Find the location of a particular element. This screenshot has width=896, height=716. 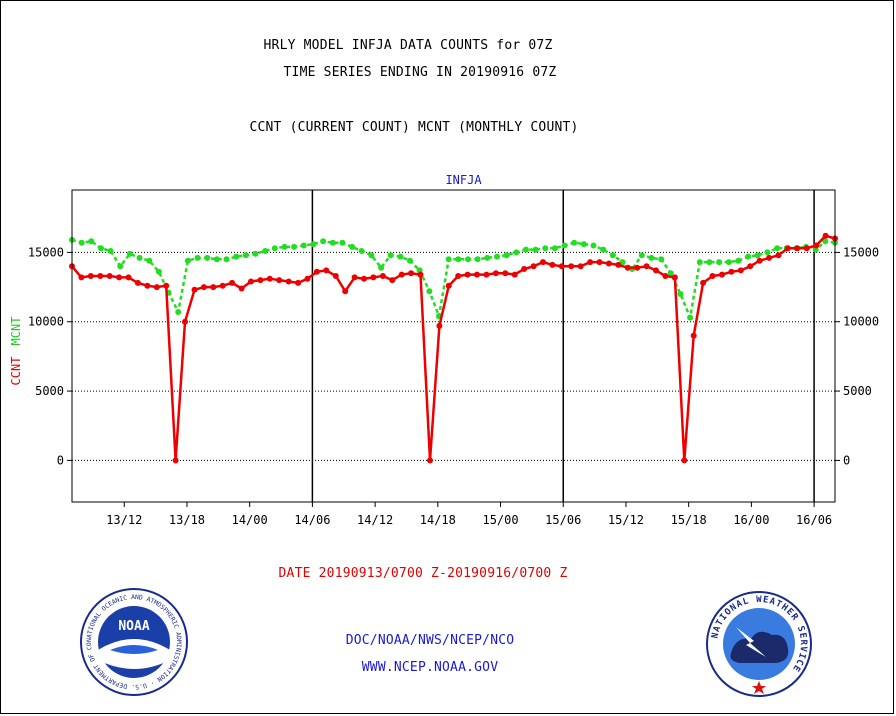

y-tick-label-right: 5000 is located at coordinates (857, 391).